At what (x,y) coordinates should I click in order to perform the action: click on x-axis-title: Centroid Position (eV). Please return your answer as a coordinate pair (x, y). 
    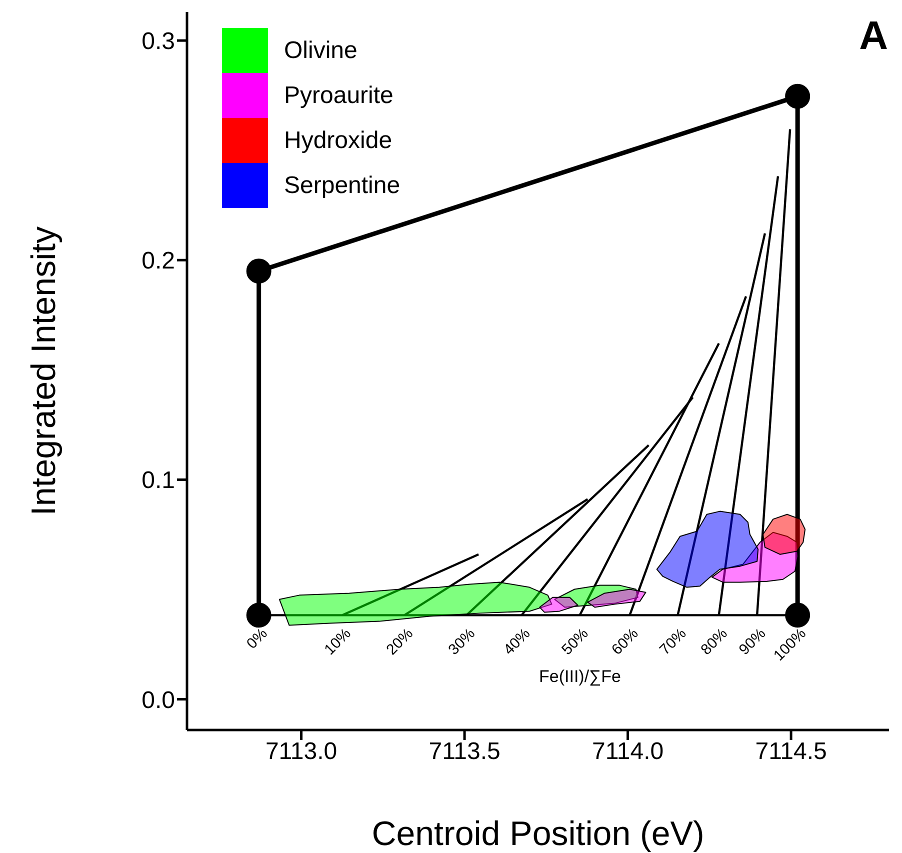
    Looking at the image, I should click on (538, 834).